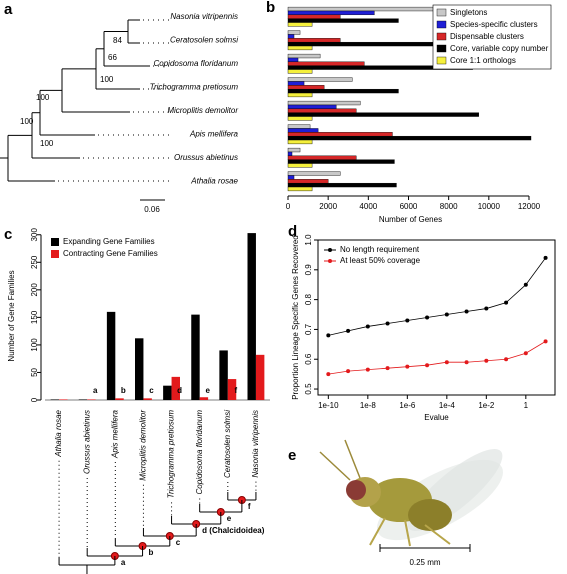  What do you see at coordinates (526, 405) in the screenshot?
I see `x-tick-label: 1` at bounding box center [526, 405].